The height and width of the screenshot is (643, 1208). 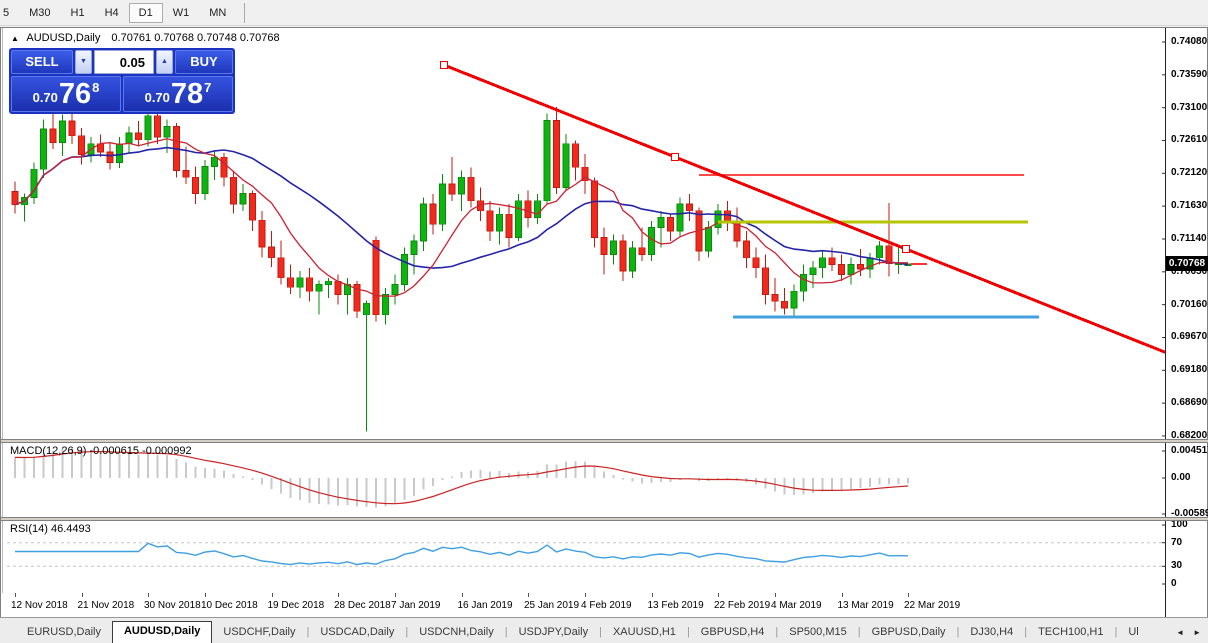 I want to click on date-label: 22 Feb 2019, so click(x=742, y=605).